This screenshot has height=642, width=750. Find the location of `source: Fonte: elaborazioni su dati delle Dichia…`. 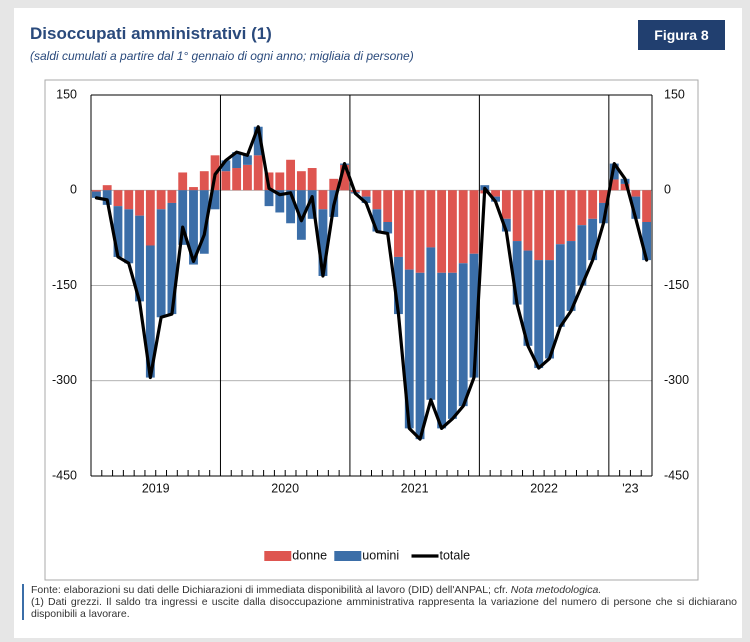

source: Fonte: elaborazioni su dati delle Dichia… is located at coordinates (269, 590).